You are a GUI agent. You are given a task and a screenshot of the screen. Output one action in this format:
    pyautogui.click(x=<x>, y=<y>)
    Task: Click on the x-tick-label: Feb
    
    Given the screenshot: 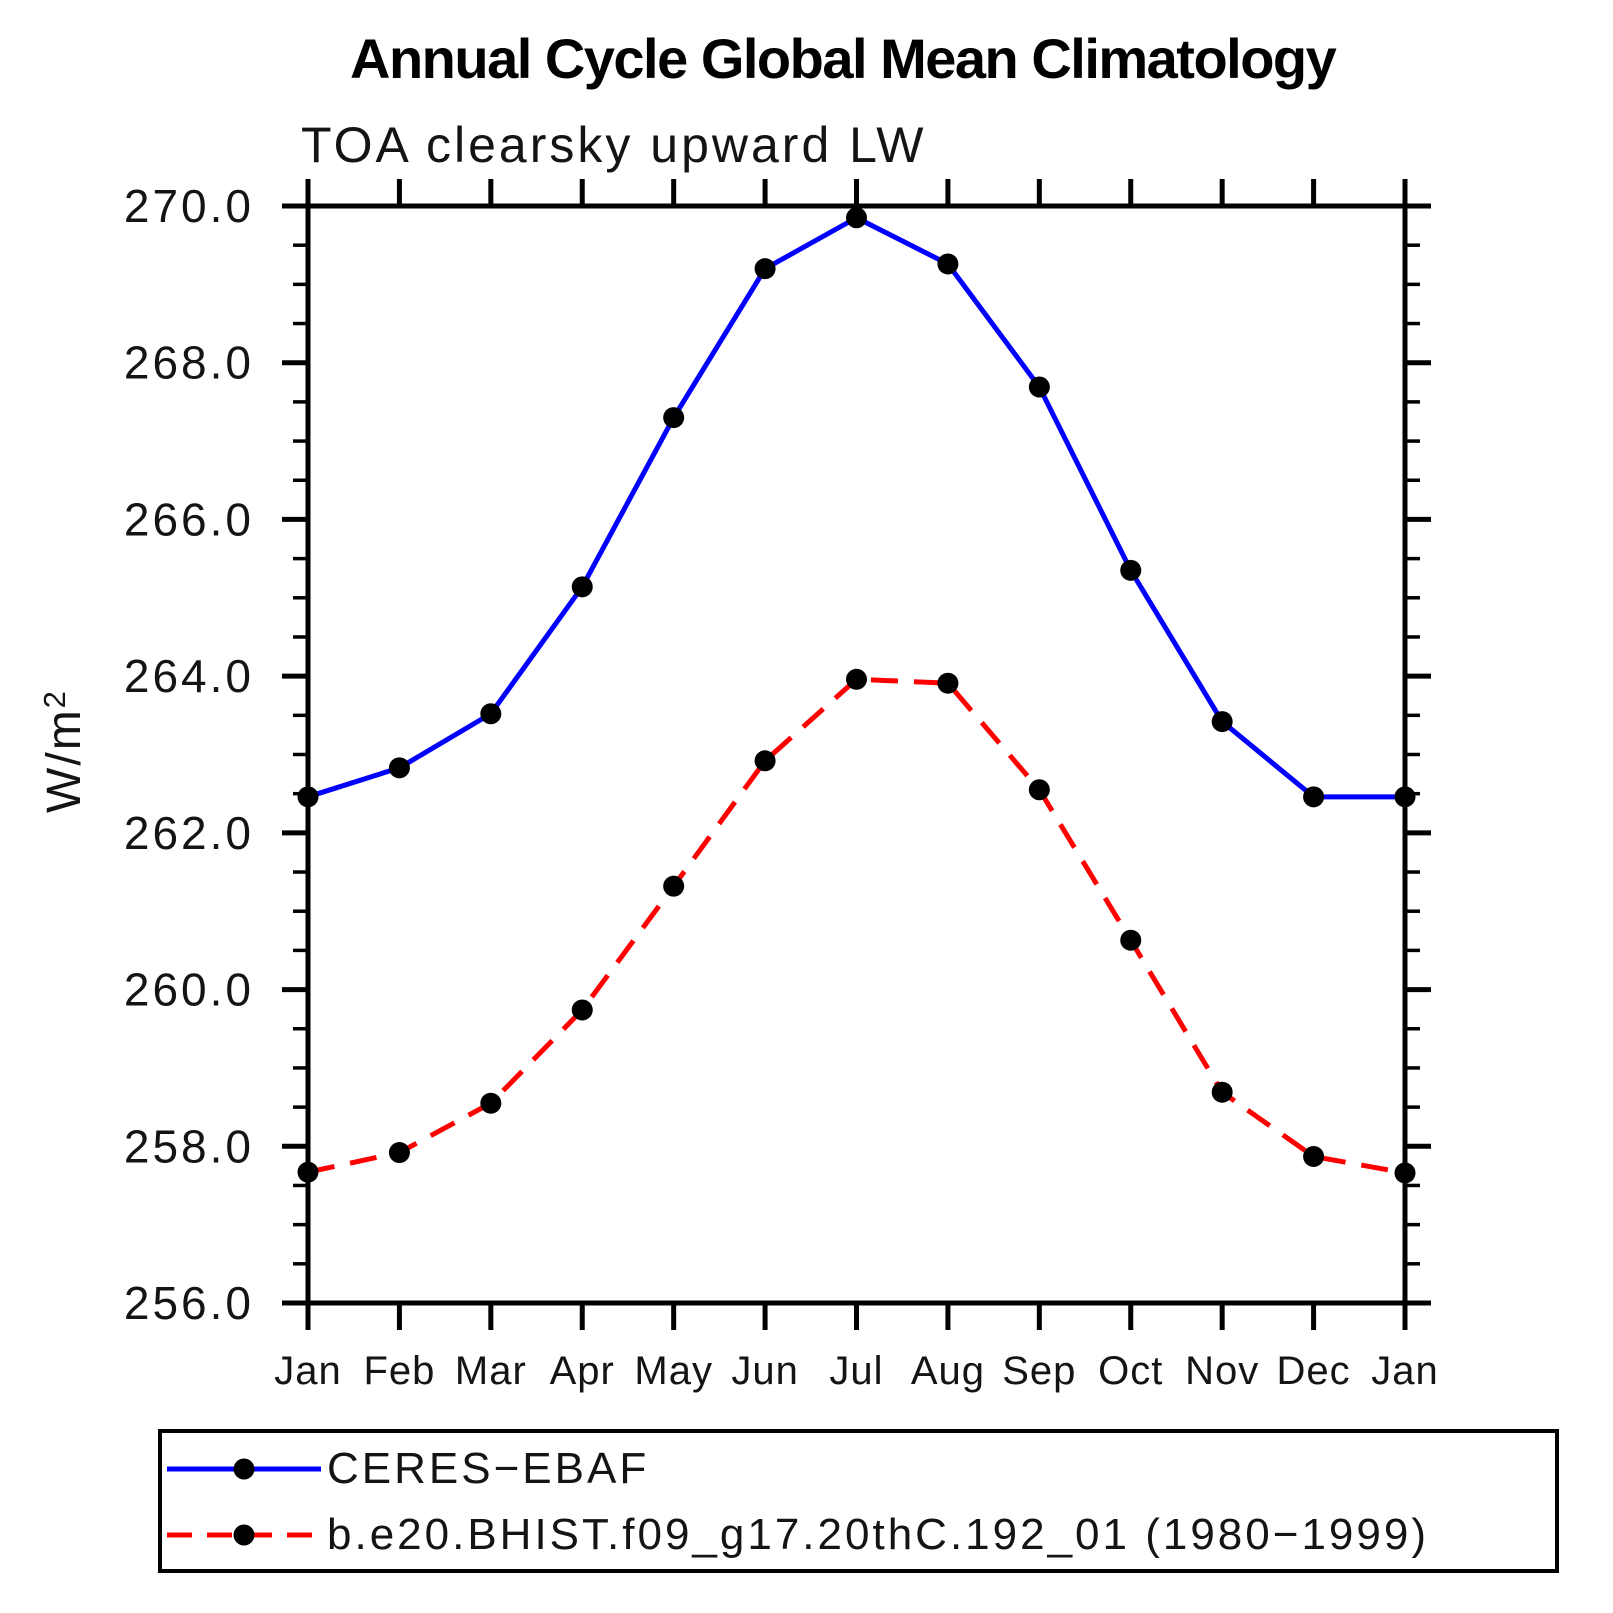 What is the action you would take?
    pyautogui.click(x=399, y=1371)
    